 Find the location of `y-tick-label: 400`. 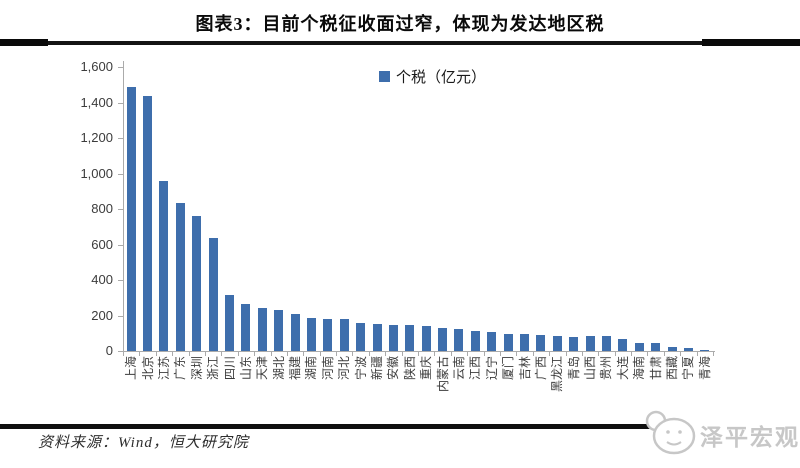

y-tick-label: 400 is located at coordinates (102, 279).